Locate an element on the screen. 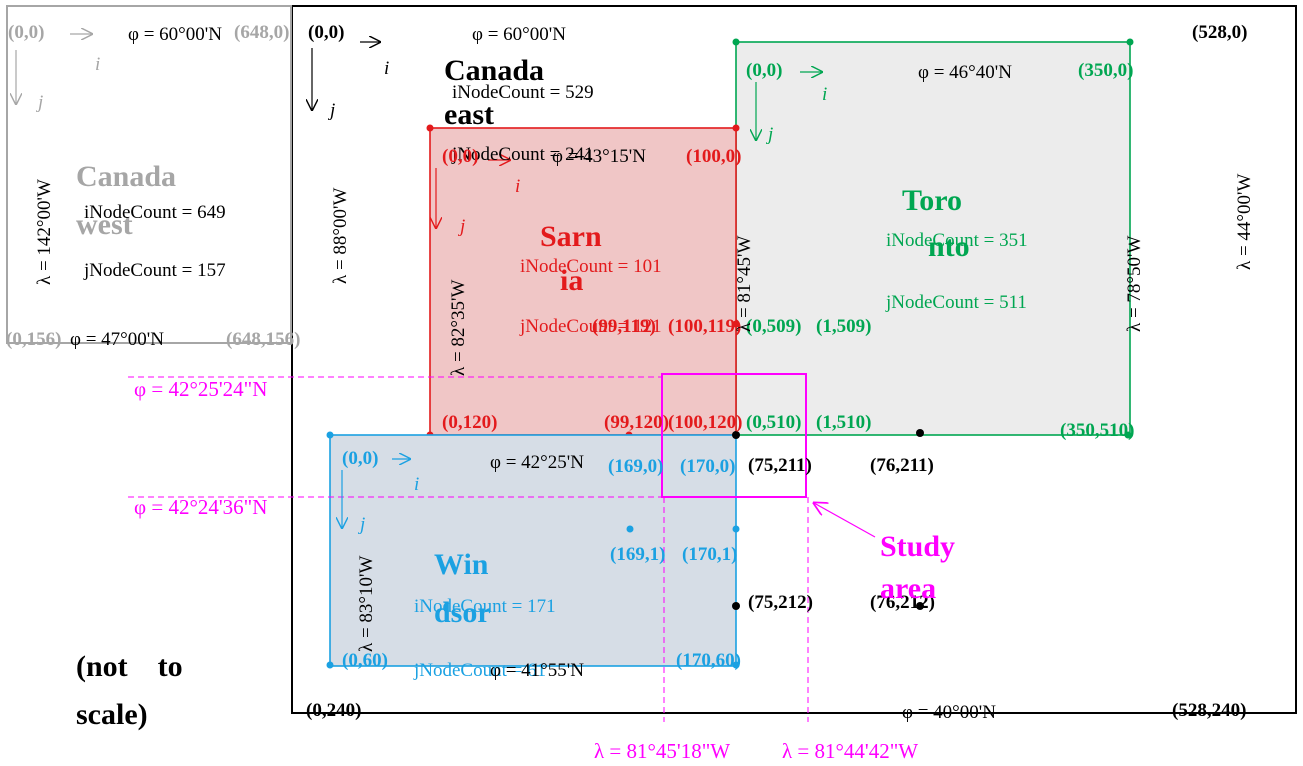 The width and height of the screenshot is (1303, 766). windsor-name-line1: Win is located at coordinates (461, 564).